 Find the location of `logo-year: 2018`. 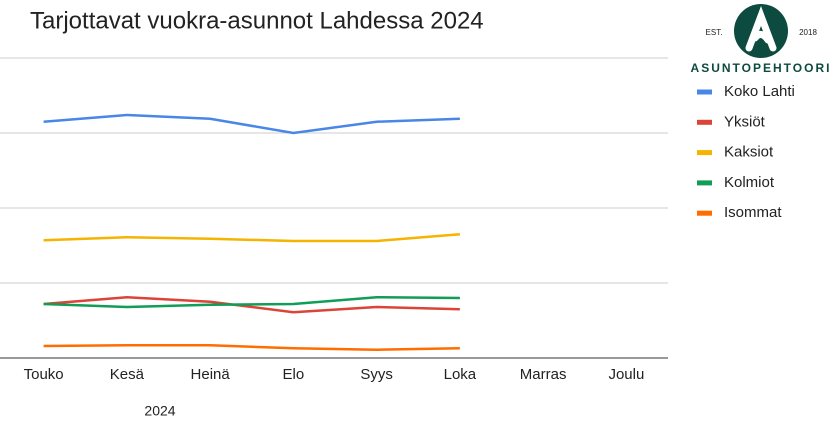

logo-year: 2018 is located at coordinates (808, 32).